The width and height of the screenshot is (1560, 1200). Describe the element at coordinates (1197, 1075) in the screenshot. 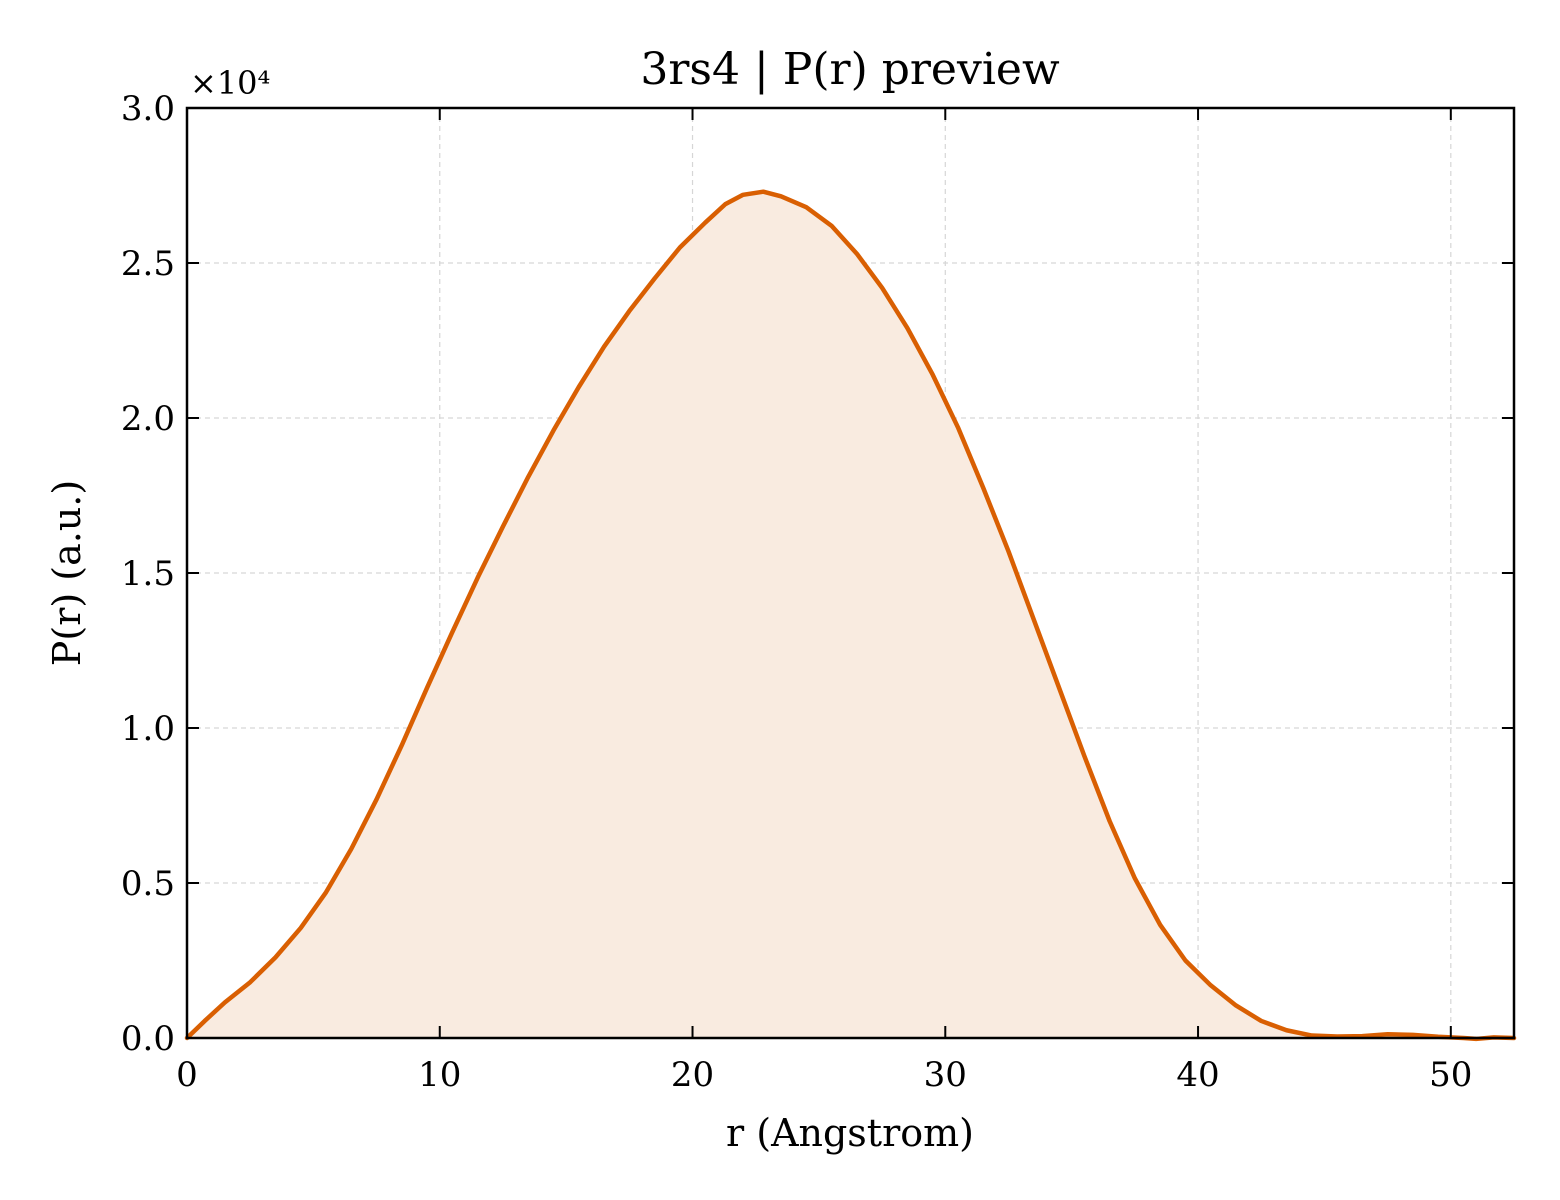

I see `x-tick-label: 40` at that location.